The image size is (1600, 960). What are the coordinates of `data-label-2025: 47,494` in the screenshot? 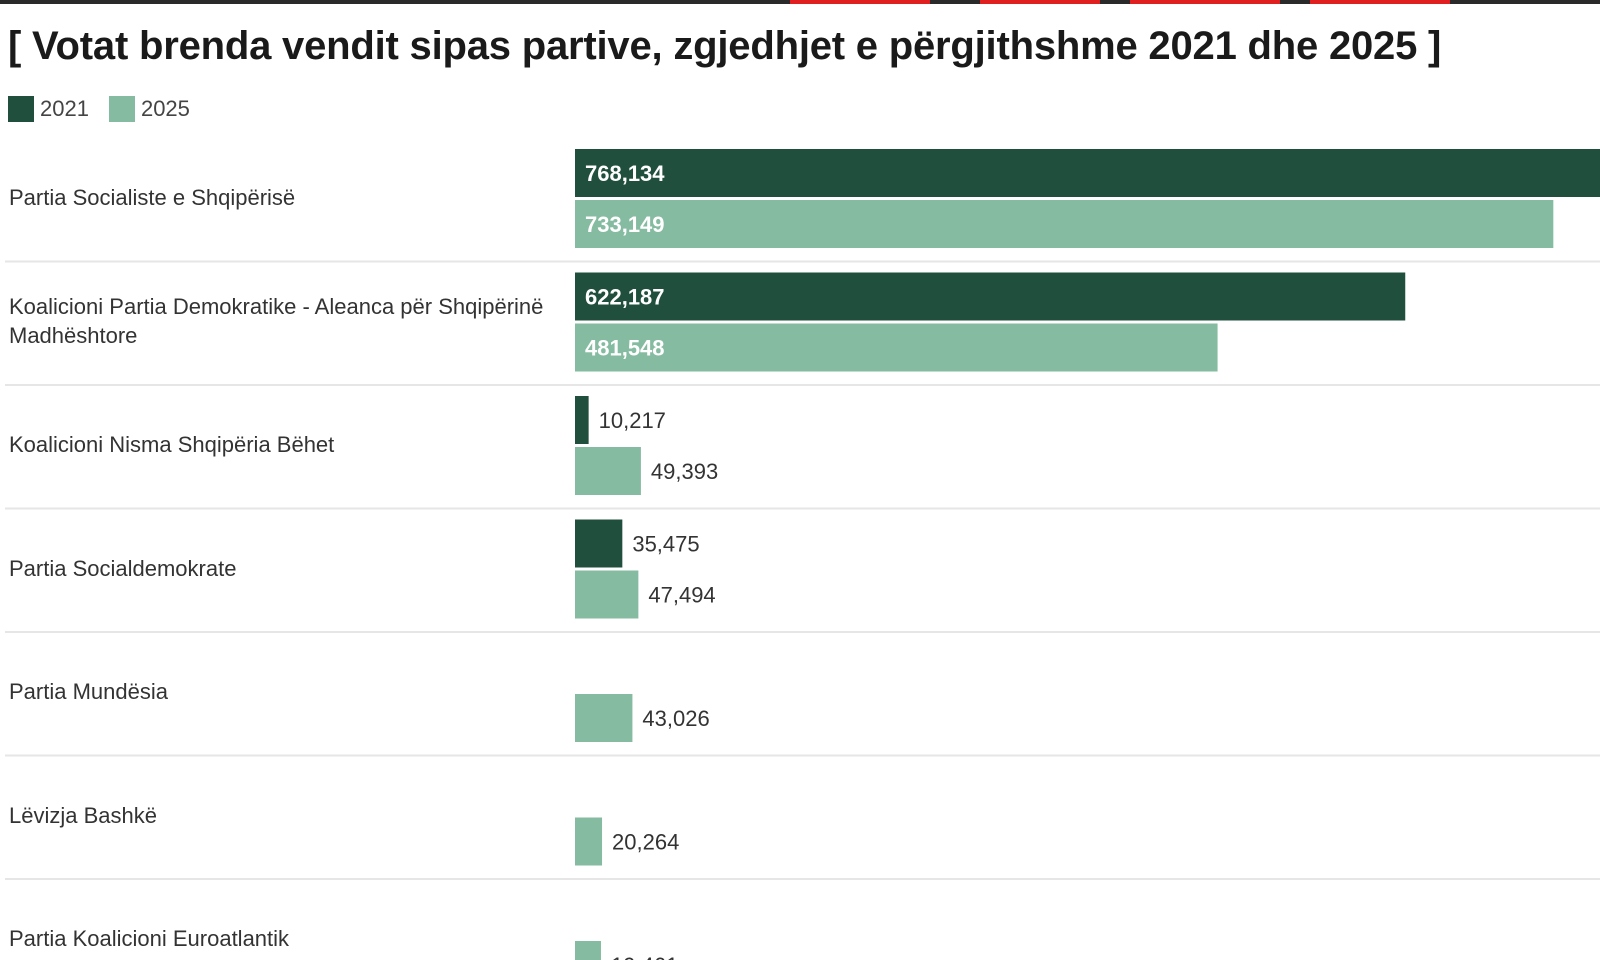 It's located at (681, 595).